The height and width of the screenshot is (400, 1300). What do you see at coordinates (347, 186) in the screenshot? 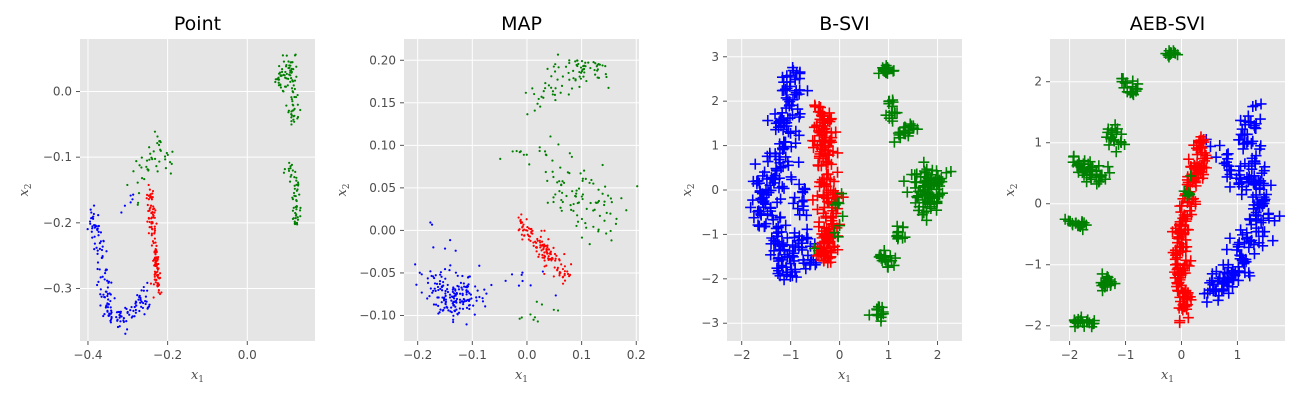
I see `y-axis-label-subscript: 2` at bounding box center [347, 186].